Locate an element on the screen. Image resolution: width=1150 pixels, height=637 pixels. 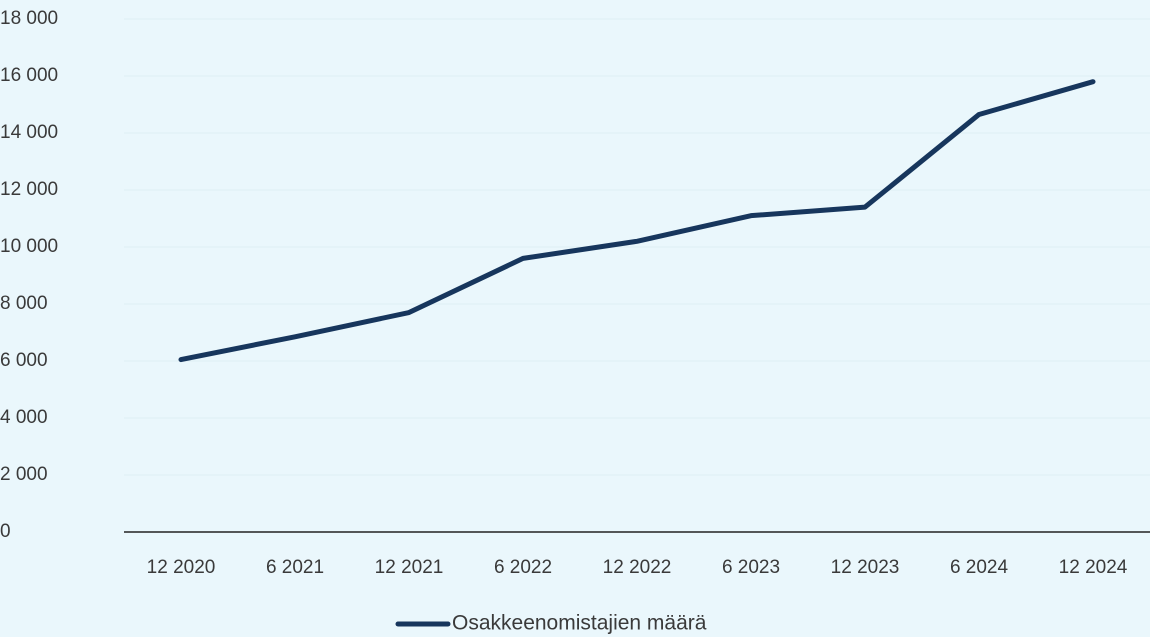
x-tick-label: 12 2020 is located at coordinates (181, 567).